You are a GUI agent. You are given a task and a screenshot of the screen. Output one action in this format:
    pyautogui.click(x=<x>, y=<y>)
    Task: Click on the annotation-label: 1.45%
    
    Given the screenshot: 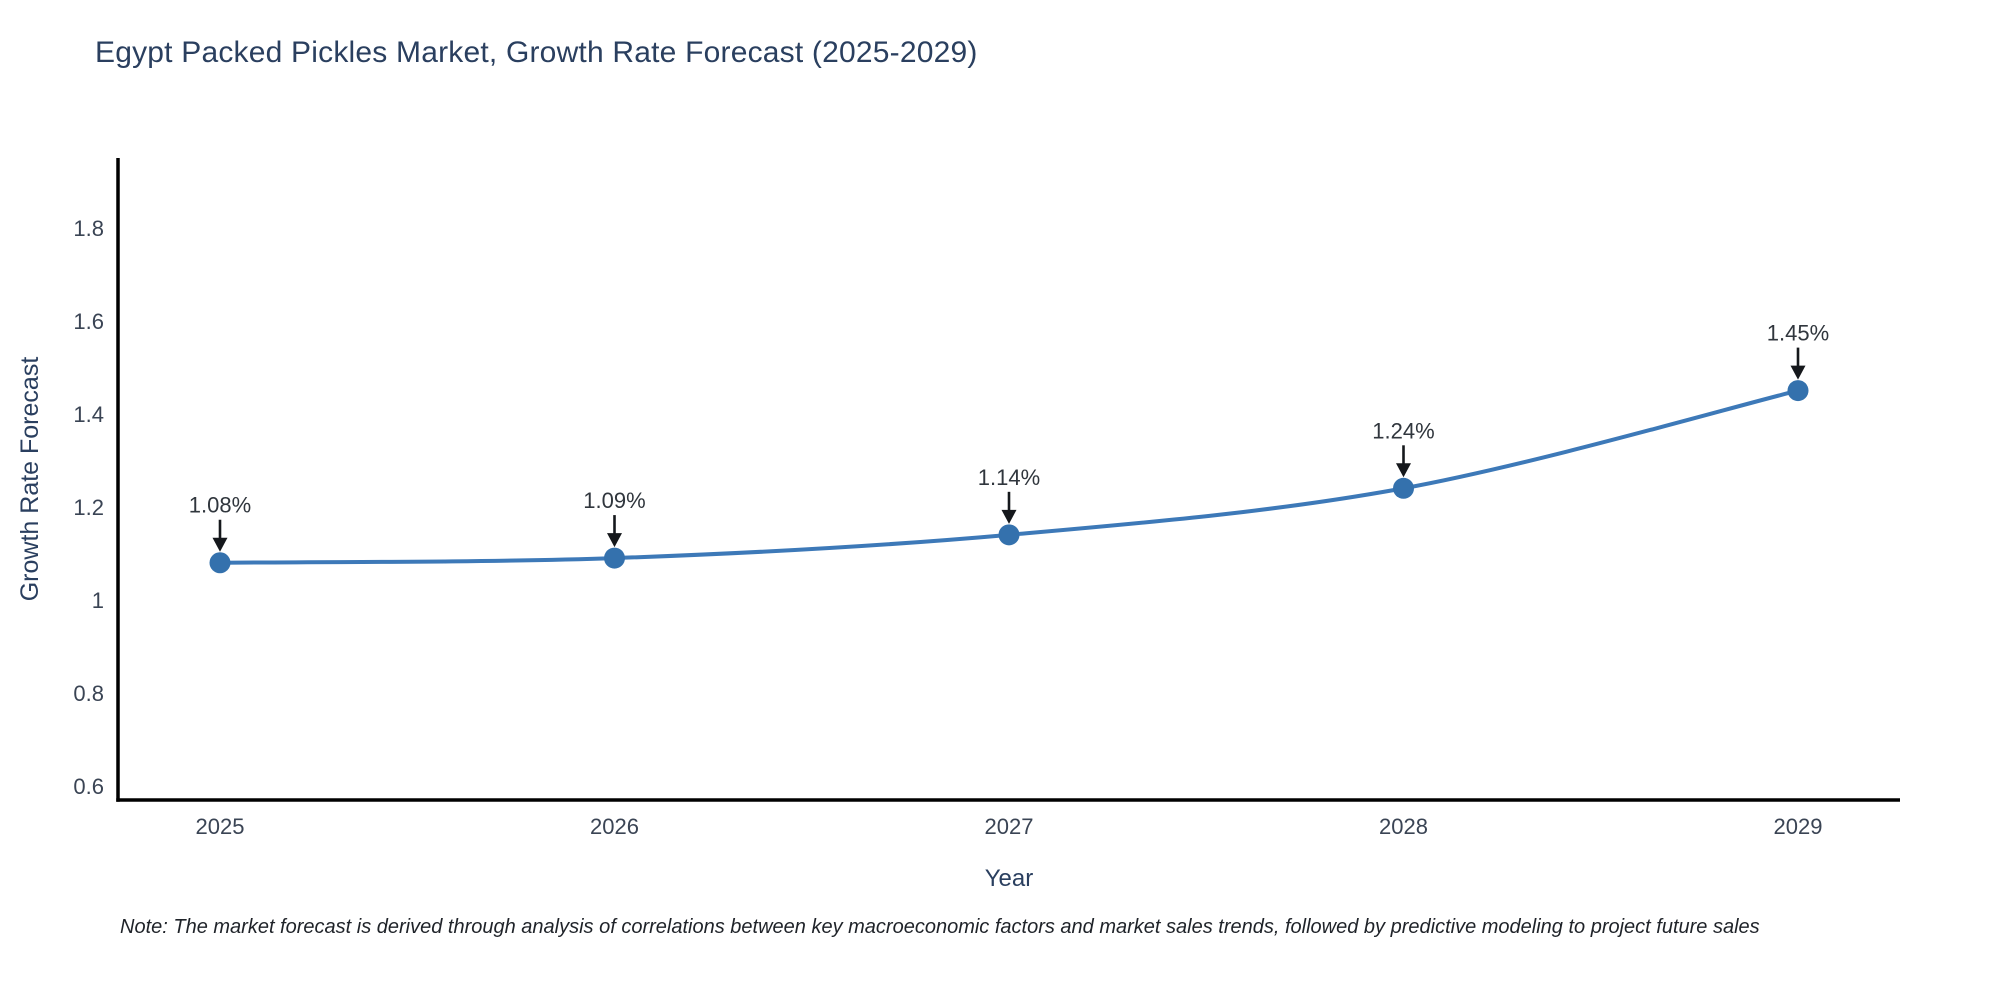 What is the action you would take?
    pyautogui.click(x=1798, y=333)
    